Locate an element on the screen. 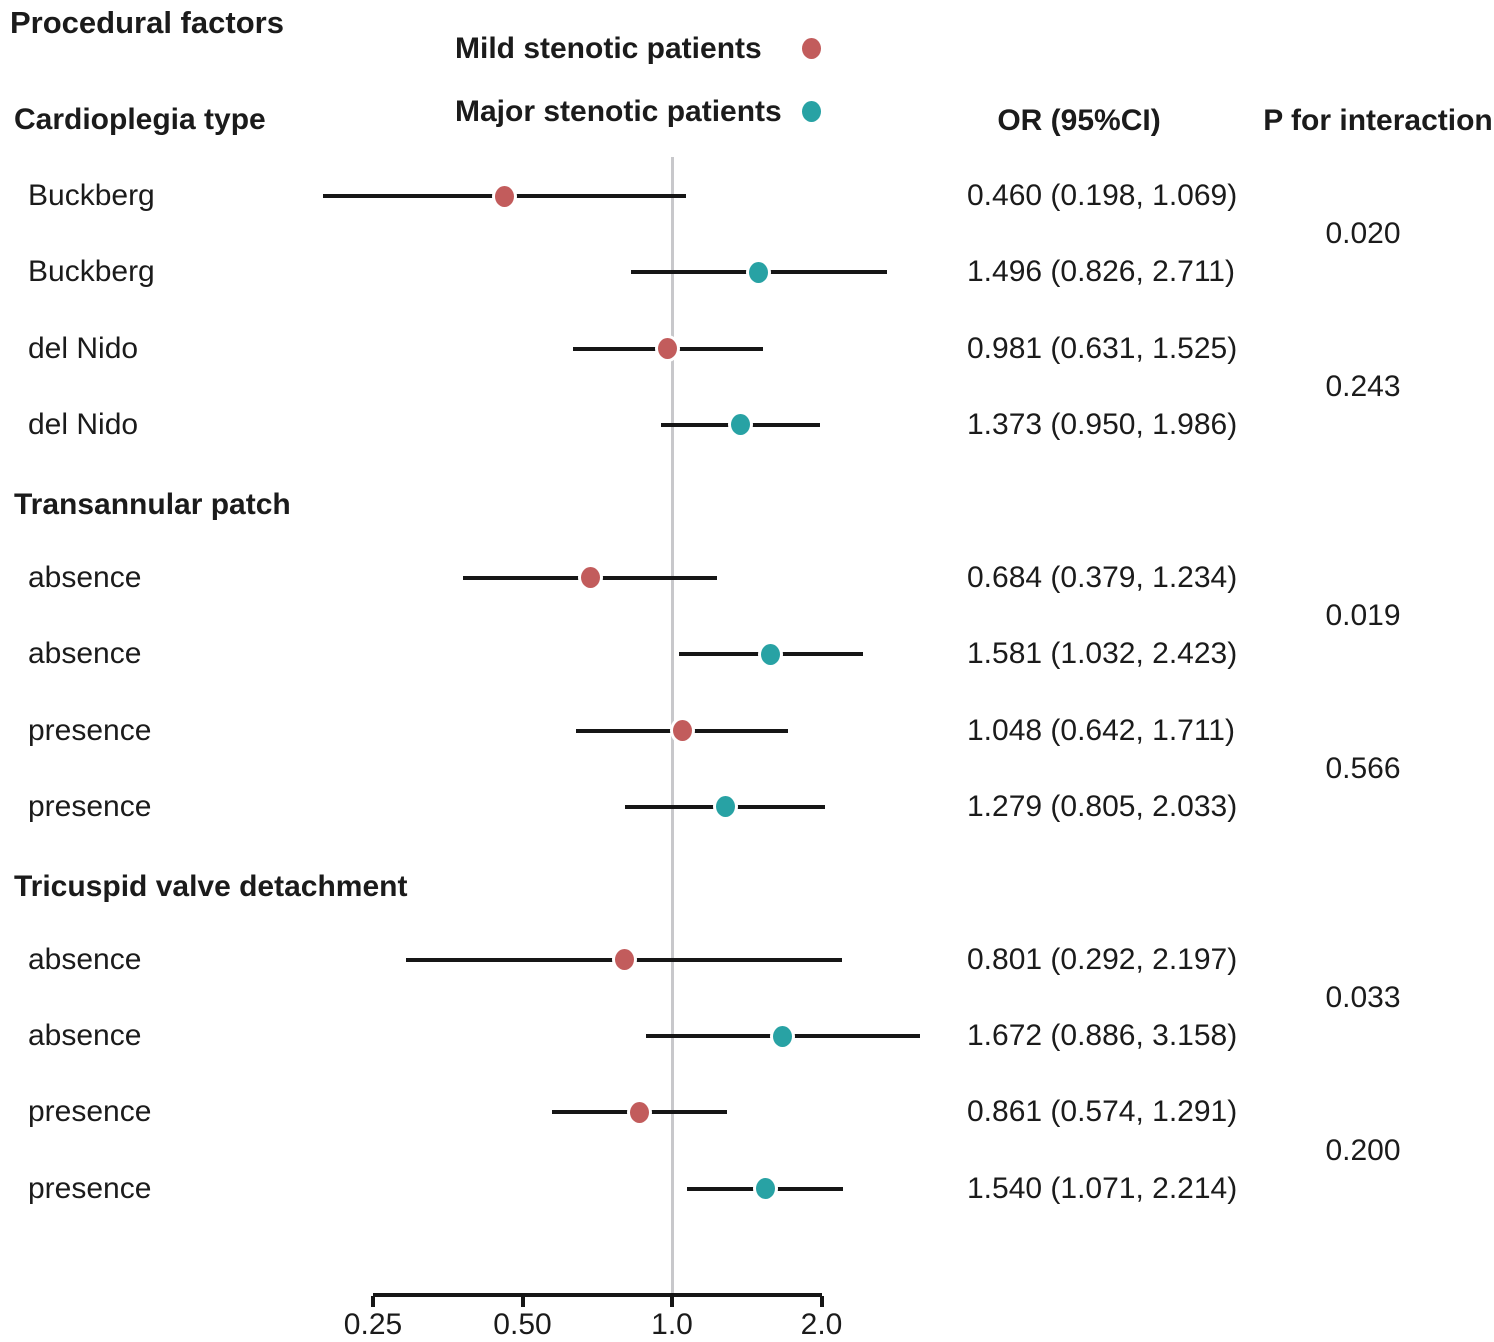 Image resolution: width=1494 pixels, height=1342 pixels. p-column-header: P for interaction is located at coordinates (1378, 120).